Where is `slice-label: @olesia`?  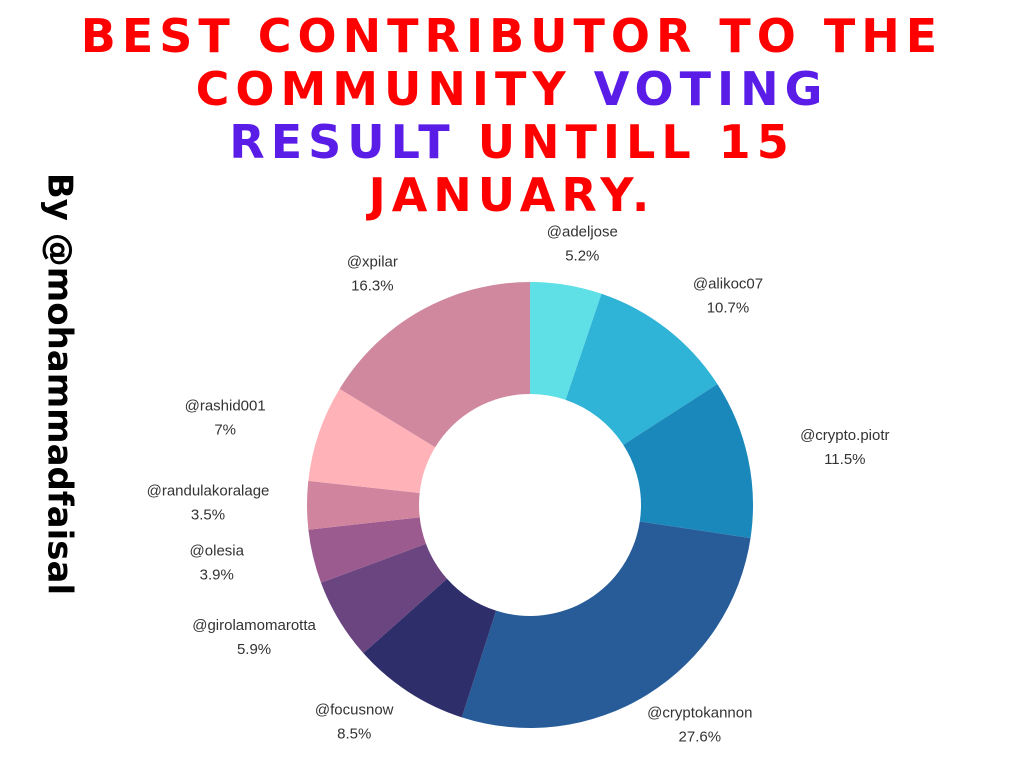 slice-label: @olesia is located at coordinates (217, 551).